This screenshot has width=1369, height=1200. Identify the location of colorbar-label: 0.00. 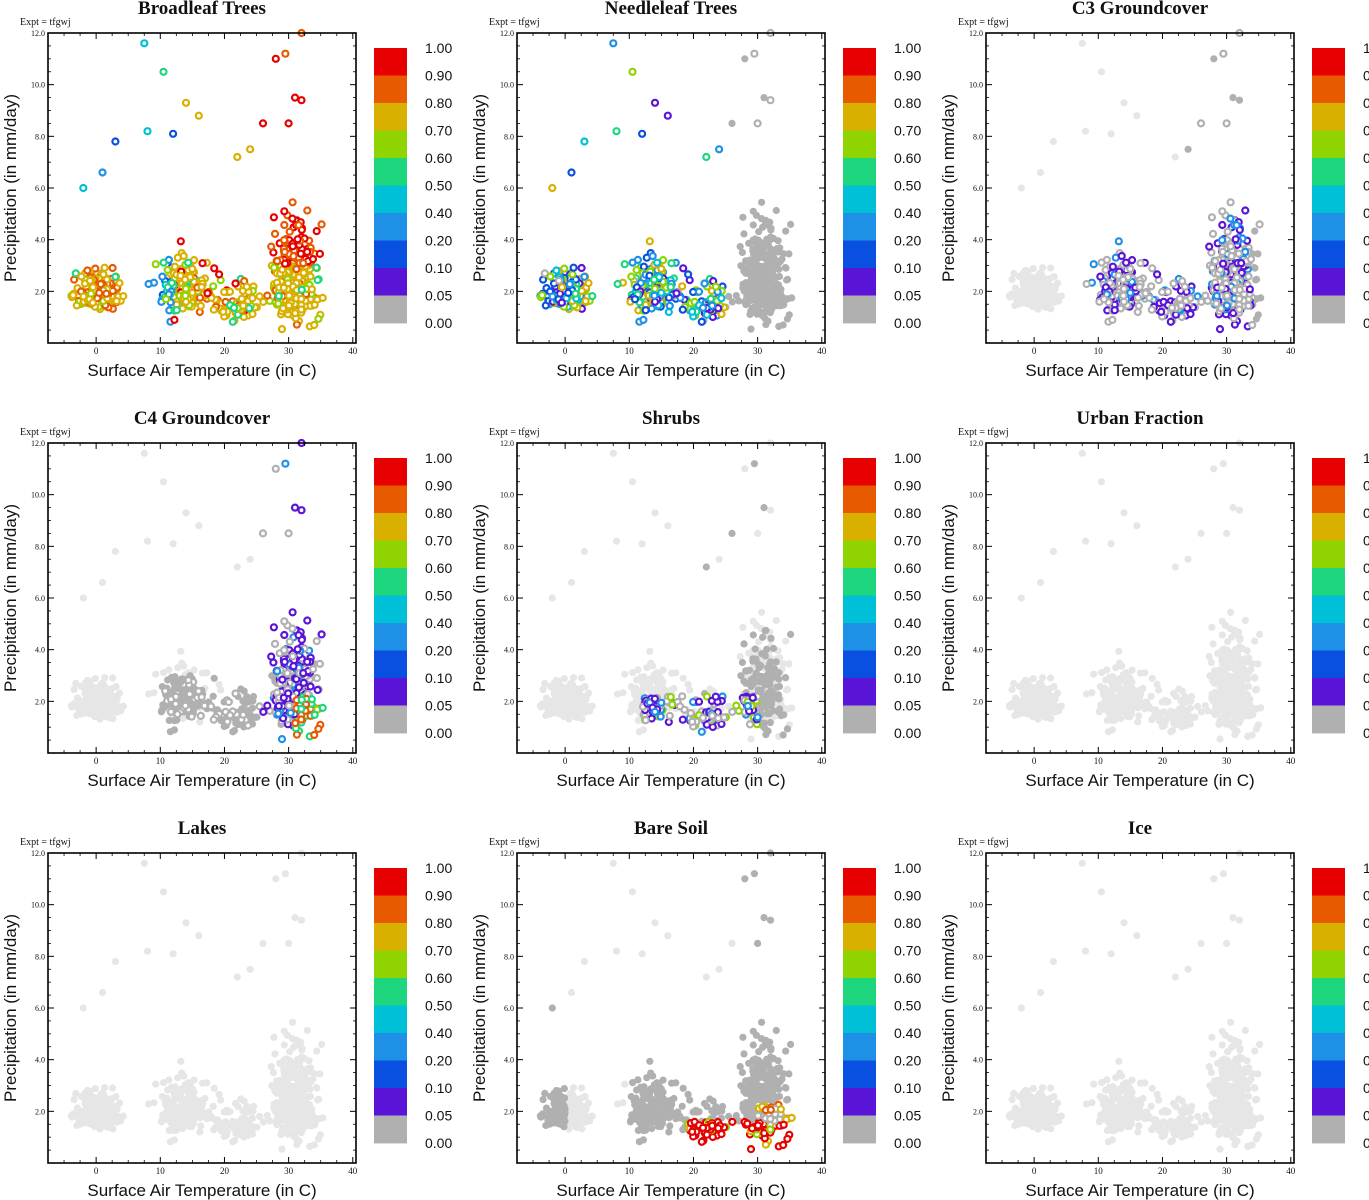
(438, 323).